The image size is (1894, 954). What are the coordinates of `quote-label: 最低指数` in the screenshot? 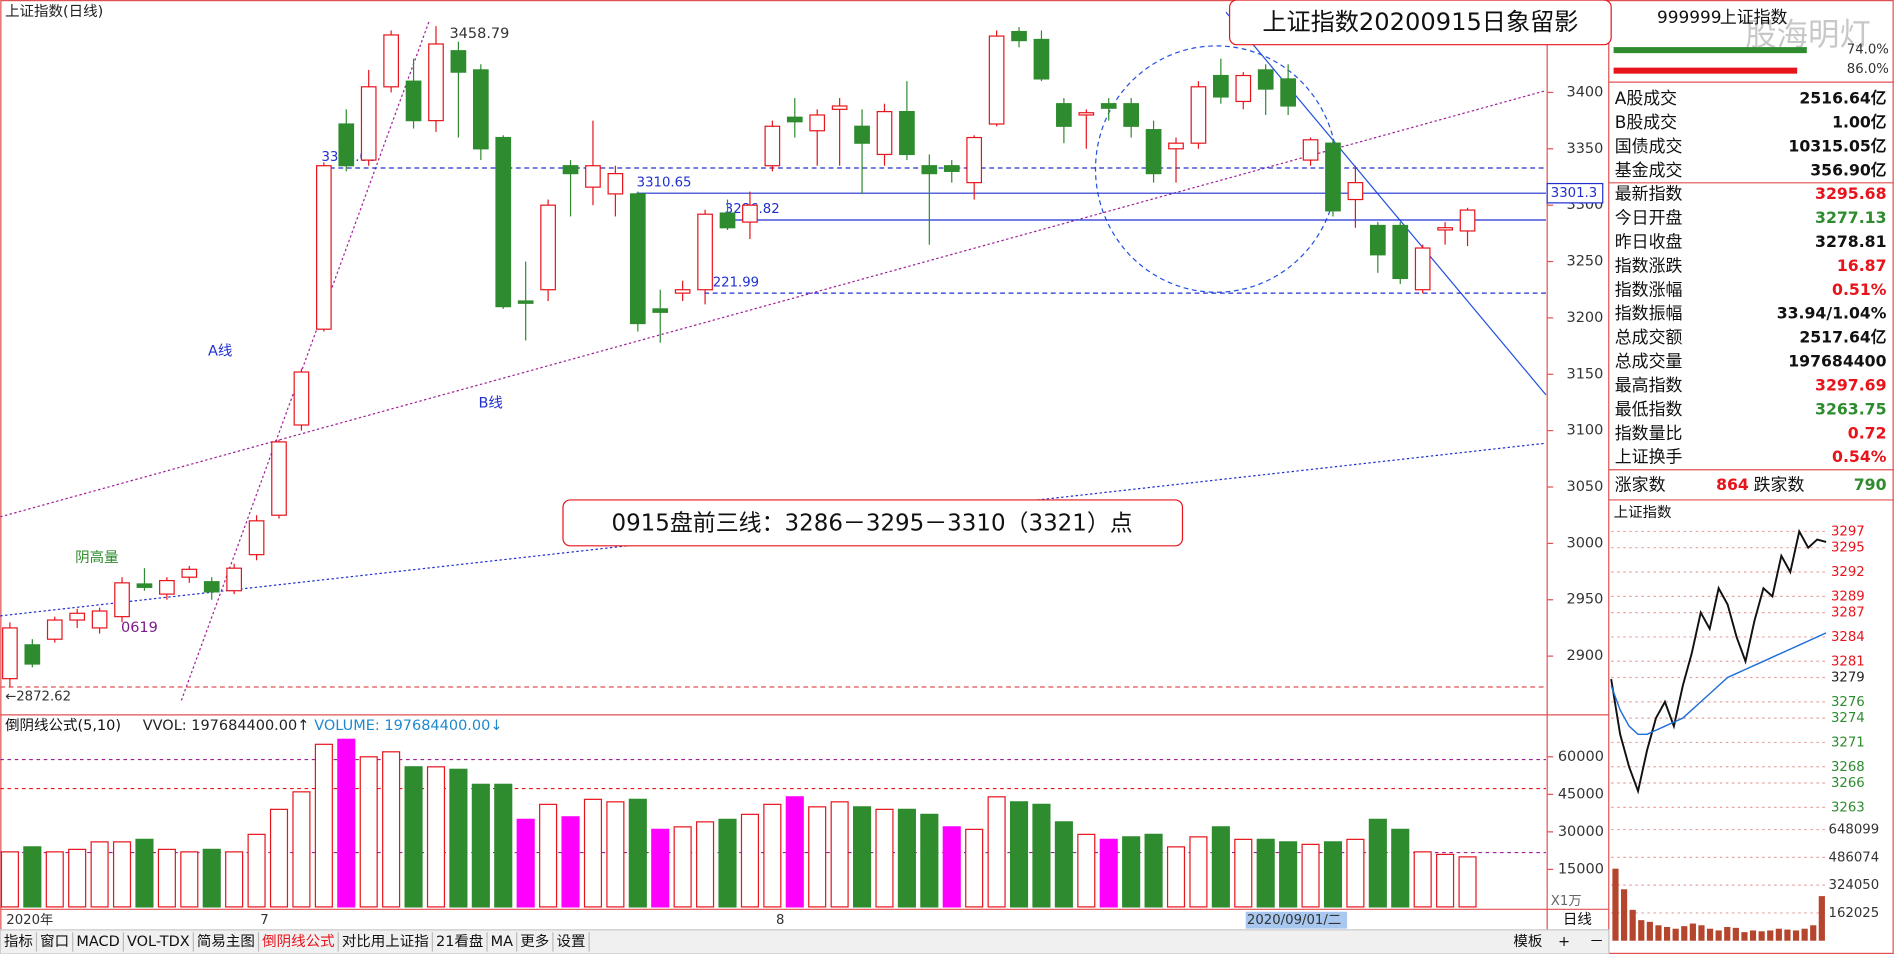 It's located at (1649, 409).